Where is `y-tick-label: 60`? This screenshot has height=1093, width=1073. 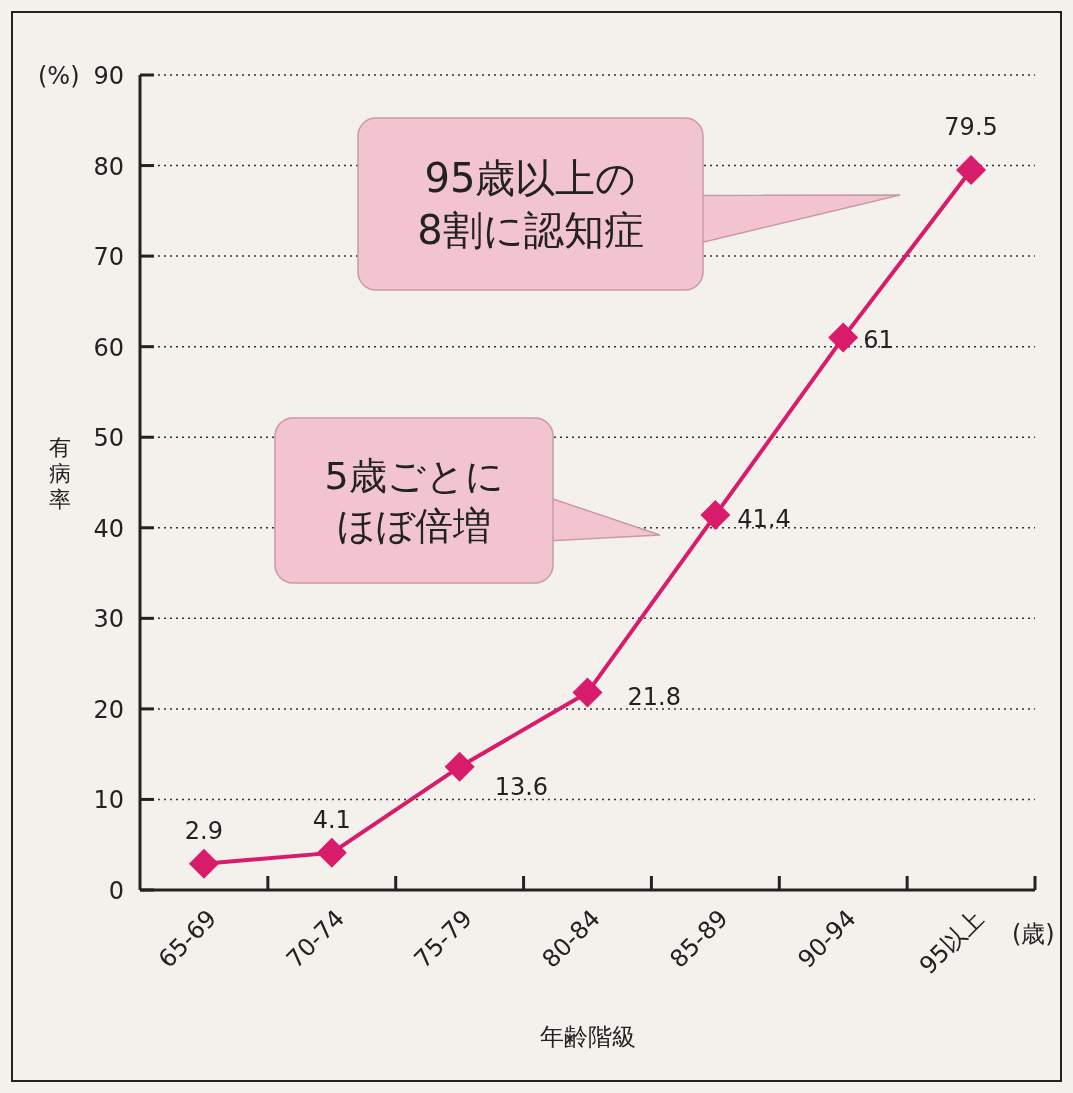 y-tick-label: 60 is located at coordinates (108, 347).